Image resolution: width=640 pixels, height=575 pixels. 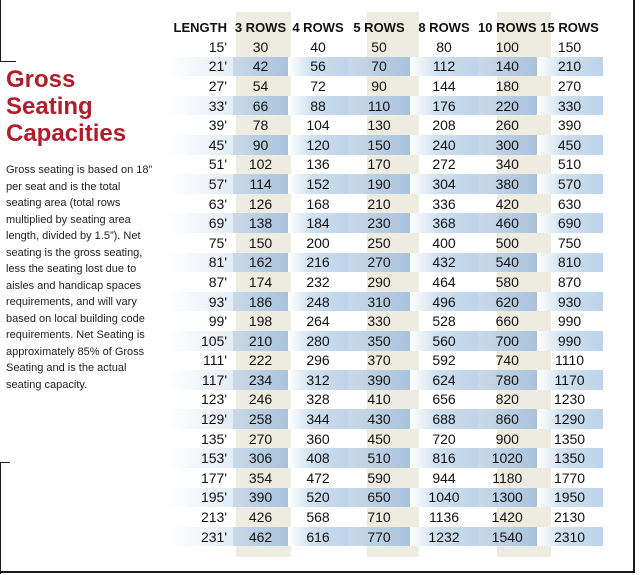 What do you see at coordinates (200, 301) in the screenshot?
I see `length-cell: 93'` at bounding box center [200, 301].